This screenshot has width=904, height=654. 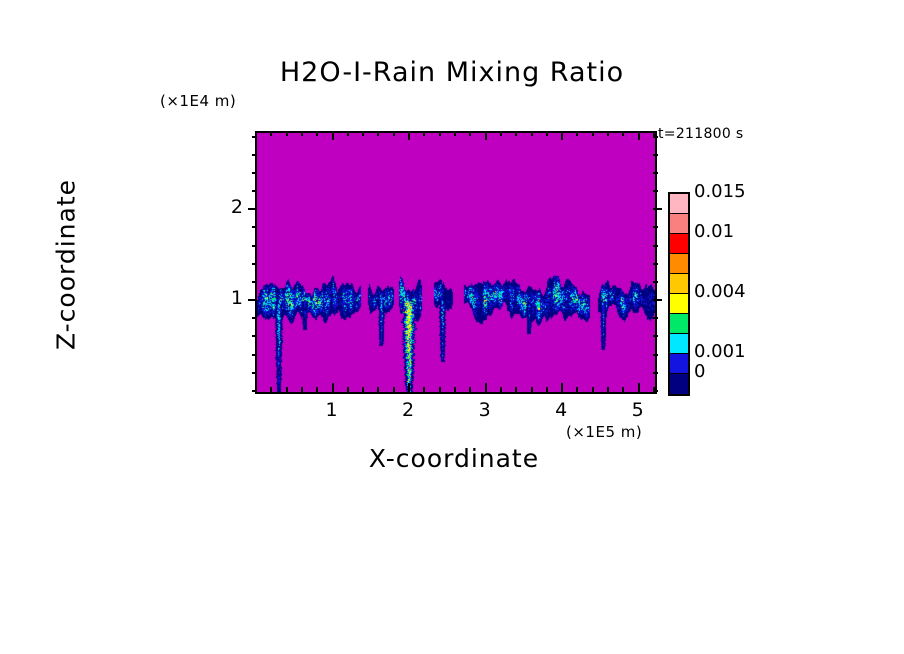 I want to click on colorbar-label: 0.004, so click(x=720, y=291).